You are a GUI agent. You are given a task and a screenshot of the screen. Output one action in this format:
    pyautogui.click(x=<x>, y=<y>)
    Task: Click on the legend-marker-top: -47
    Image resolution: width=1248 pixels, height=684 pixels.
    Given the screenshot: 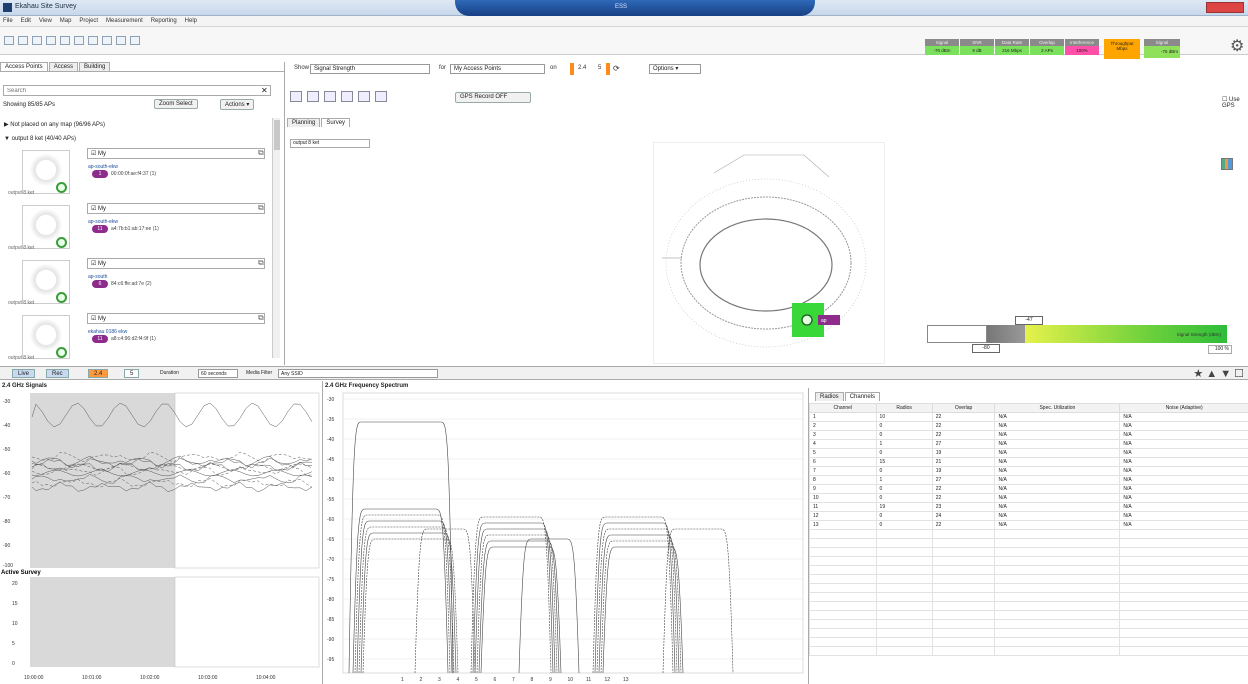 What is the action you would take?
    pyautogui.click(x=1029, y=320)
    